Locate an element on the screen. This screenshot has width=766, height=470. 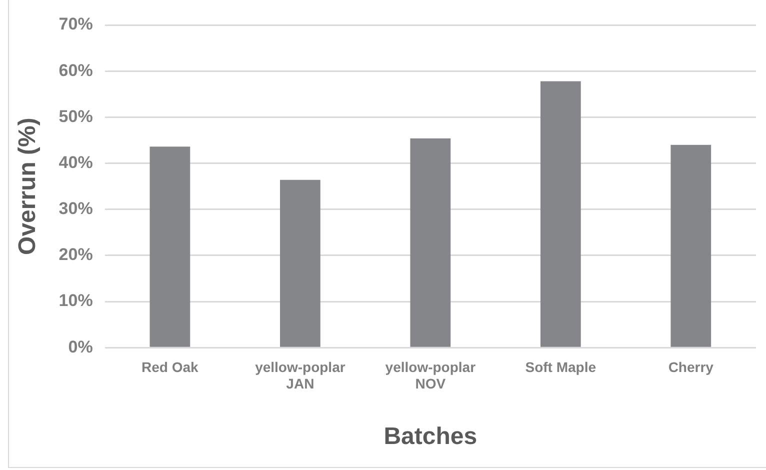
x-tick-label: yellow-poplar NOV is located at coordinates (430, 375).